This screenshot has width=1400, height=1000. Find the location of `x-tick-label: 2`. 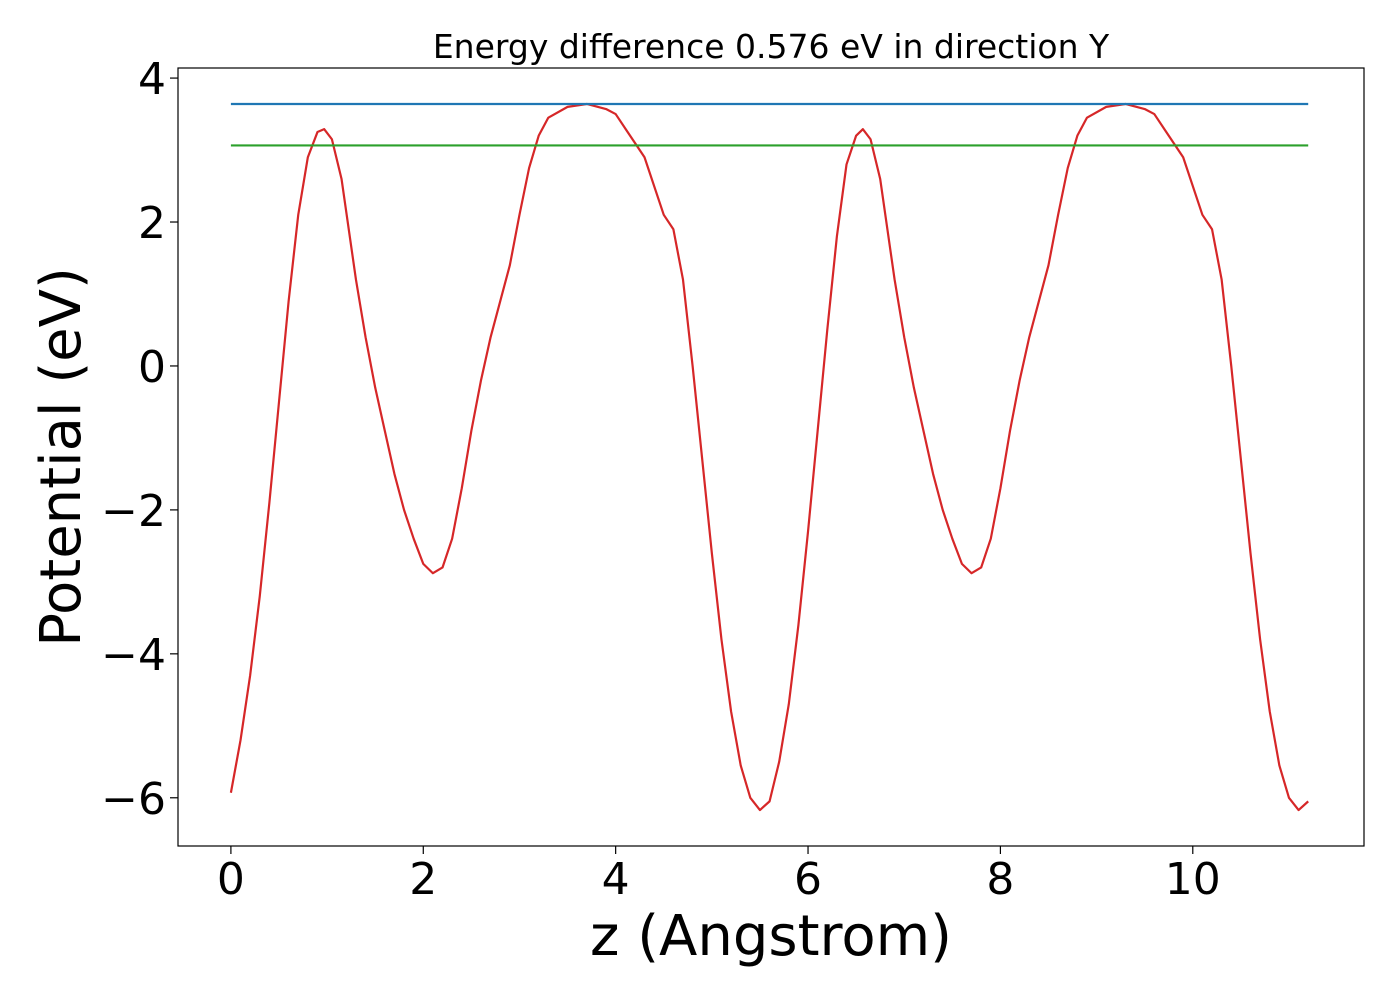

x-tick-label: 2 is located at coordinates (423, 879).